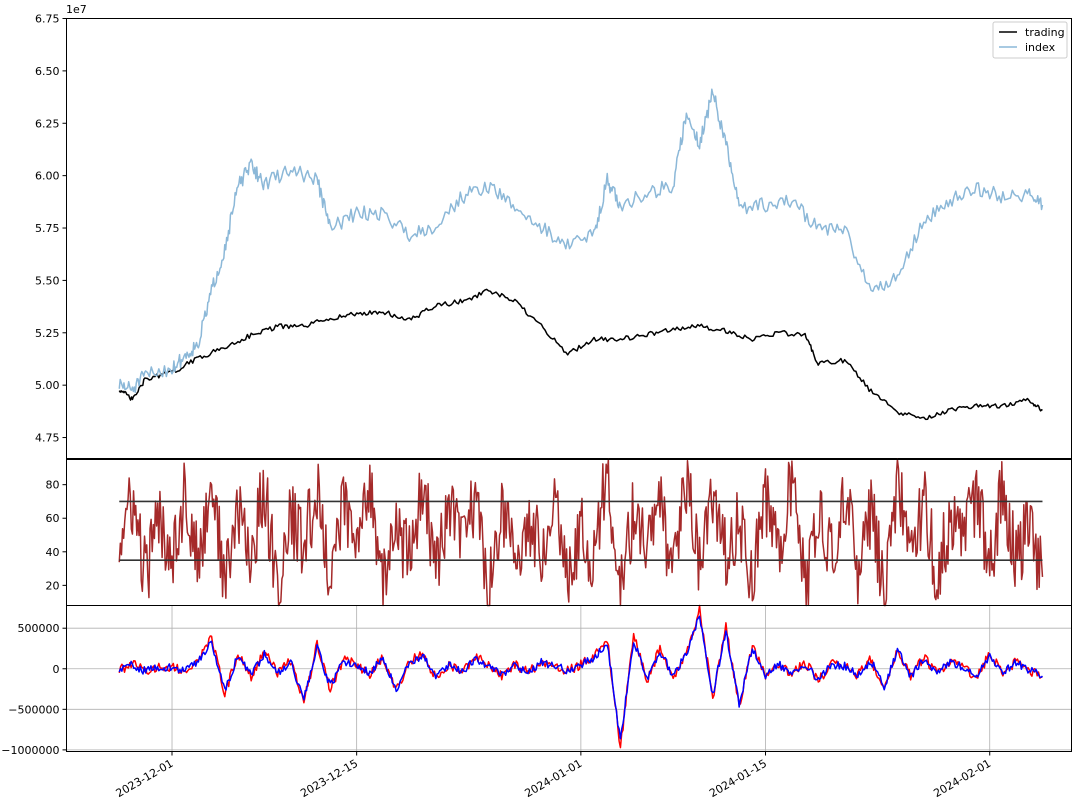 The width and height of the screenshot is (1078, 804). I want to click on y-tick-label: −1000000, so click(30, 750).